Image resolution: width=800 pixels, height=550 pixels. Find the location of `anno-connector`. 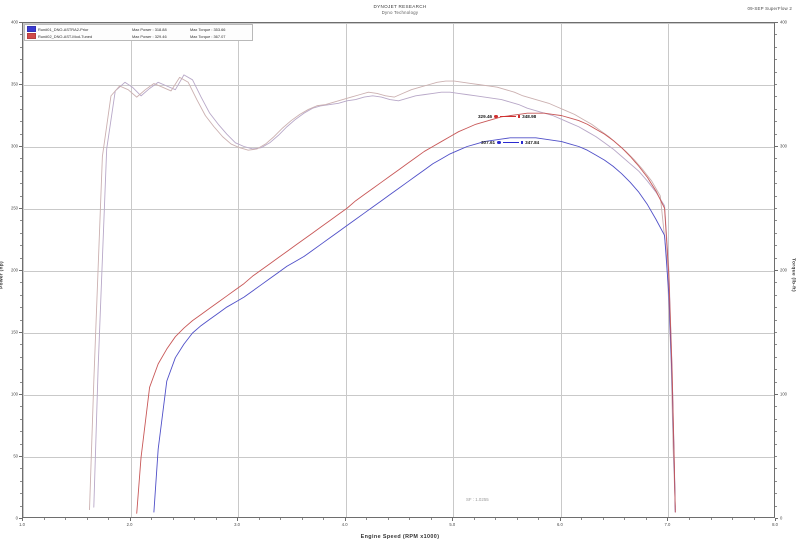

anno-connector is located at coordinates (507, 116).